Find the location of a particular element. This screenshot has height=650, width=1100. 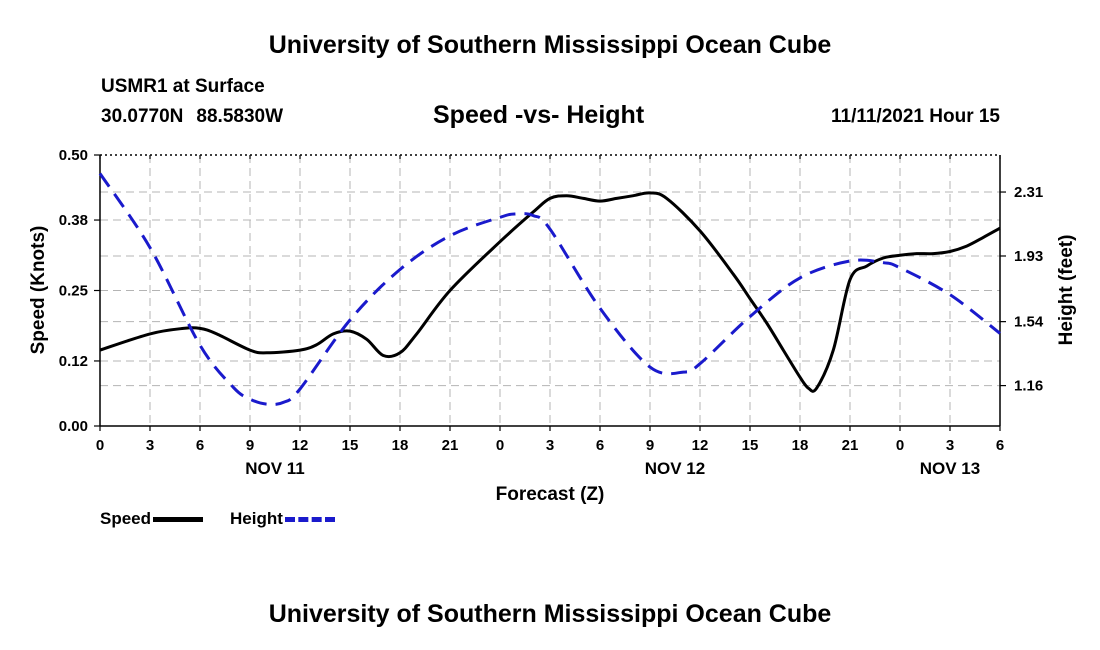

legend-speed: Speed is located at coordinates (152, 519).